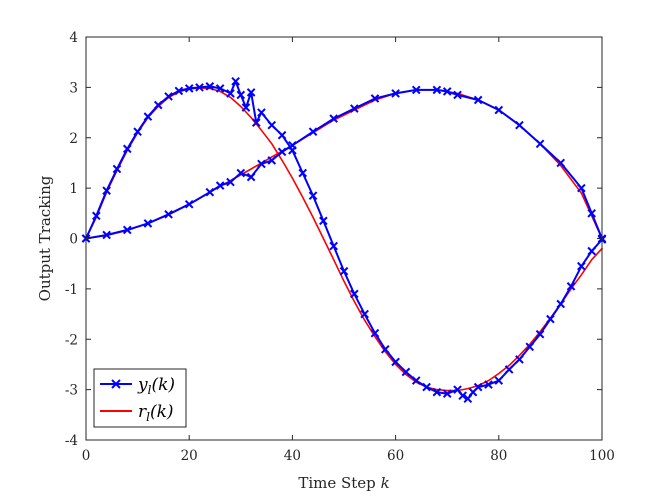 Image resolution: width=664 pixels, height=498 pixels. I want to click on legend: yl(k) rl(k), so click(140, 398).